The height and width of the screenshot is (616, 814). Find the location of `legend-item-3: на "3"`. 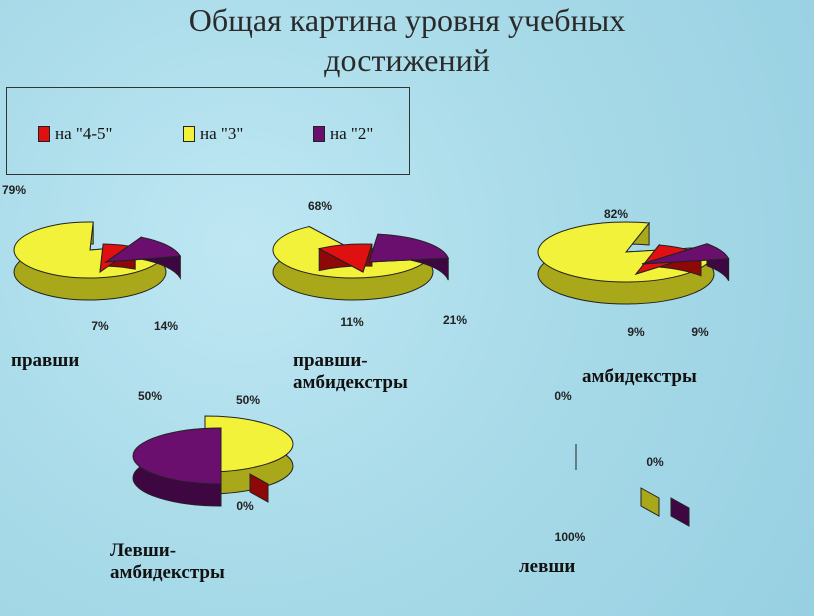

legend-item-3: на "3" is located at coordinates (213, 134).